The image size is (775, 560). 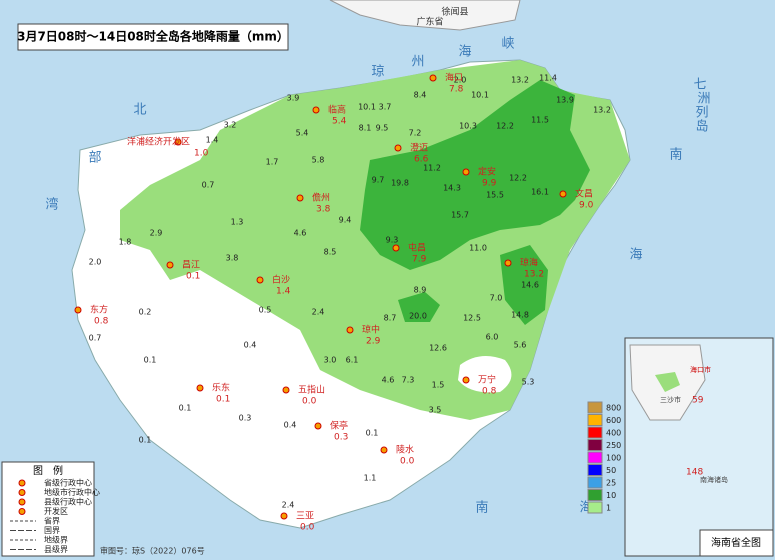 What do you see at coordinates (318, 312) in the screenshot?
I see `station-value: 2.4` at bounding box center [318, 312].